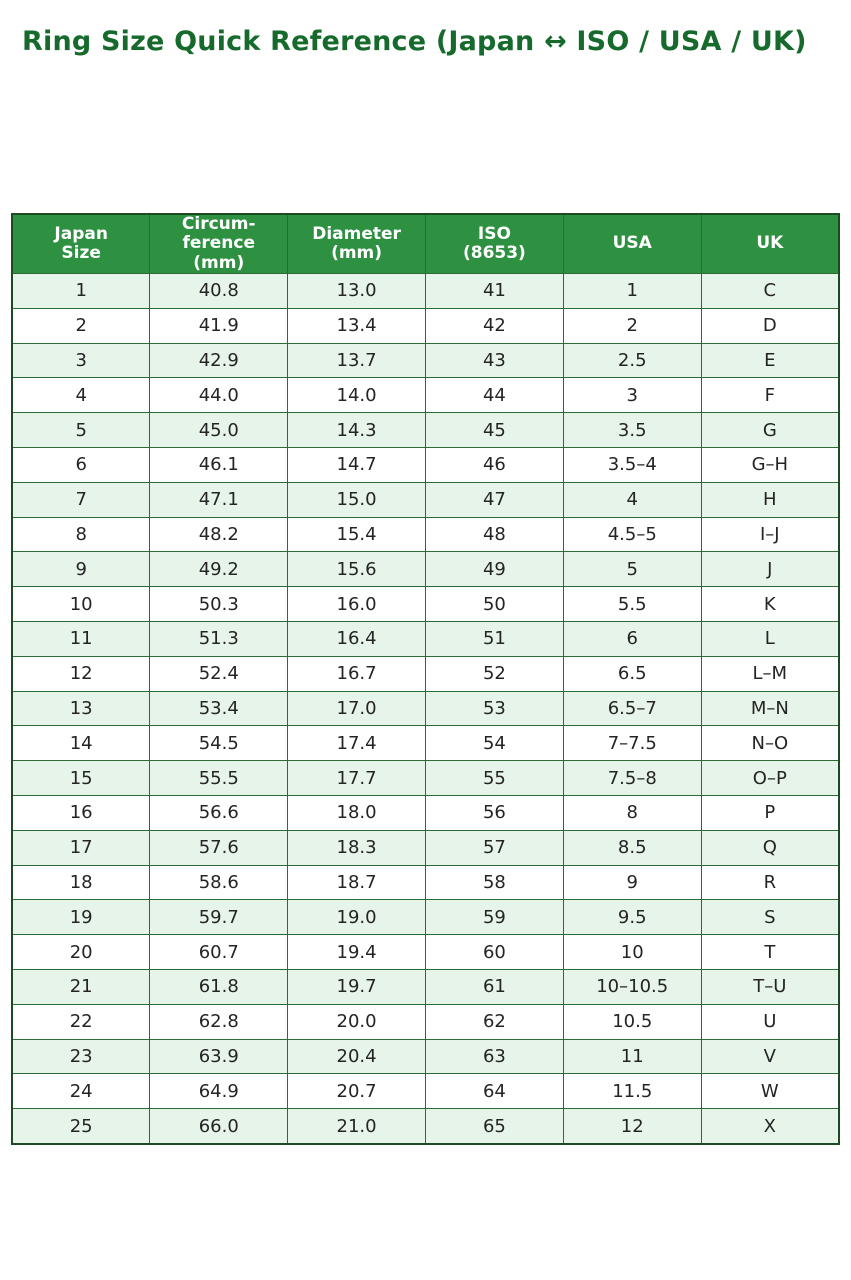 The height and width of the screenshot is (1280, 851). What do you see at coordinates (632, 708) in the screenshot?
I see `table-cell: 6.5–7` at bounding box center [632, 708].